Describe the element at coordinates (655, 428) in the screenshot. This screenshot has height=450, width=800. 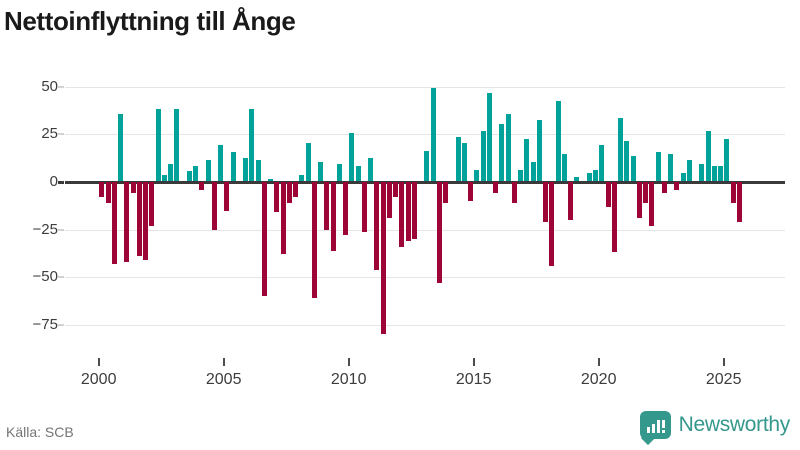
I see `bar-chart-speech-bubble-icon` at that location.